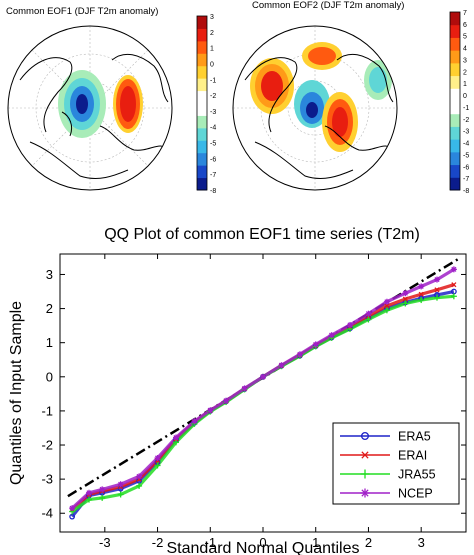 Image resolution: width=474 pixels, height=555 pixels. Describe the element at coordinates (105, 542) in the screenshot. I see `x-tick-label: -3` at that location.